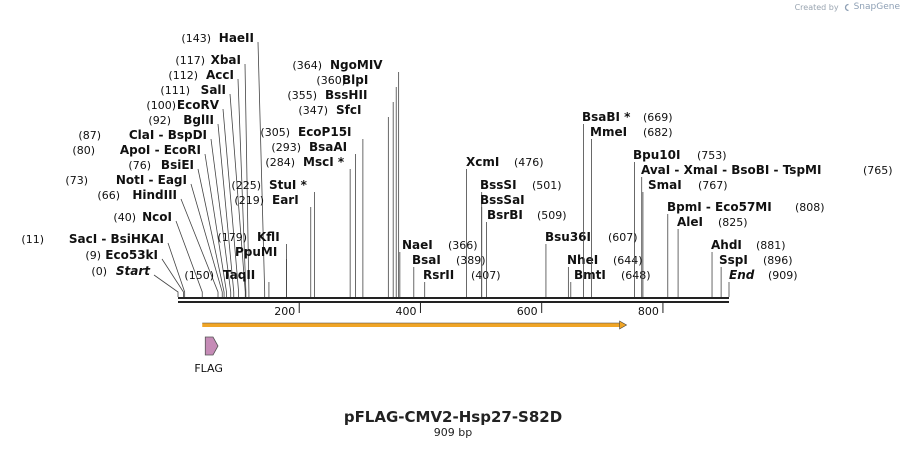 The width and height of the screenshot is (906, 449). I want to click on enzyme-position: (0), so click(99, 271).